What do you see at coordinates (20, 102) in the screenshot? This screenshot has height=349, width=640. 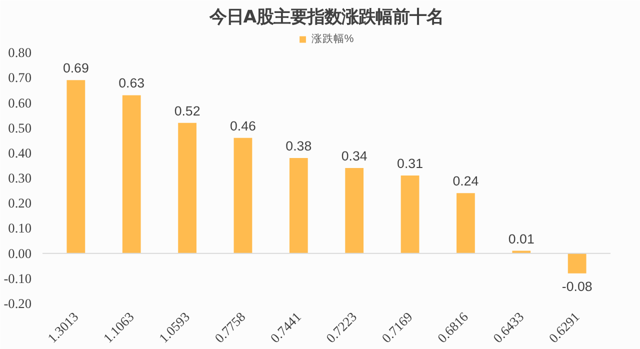 I see `y-tick-label: 0.60` at bounding box center [20, 102].